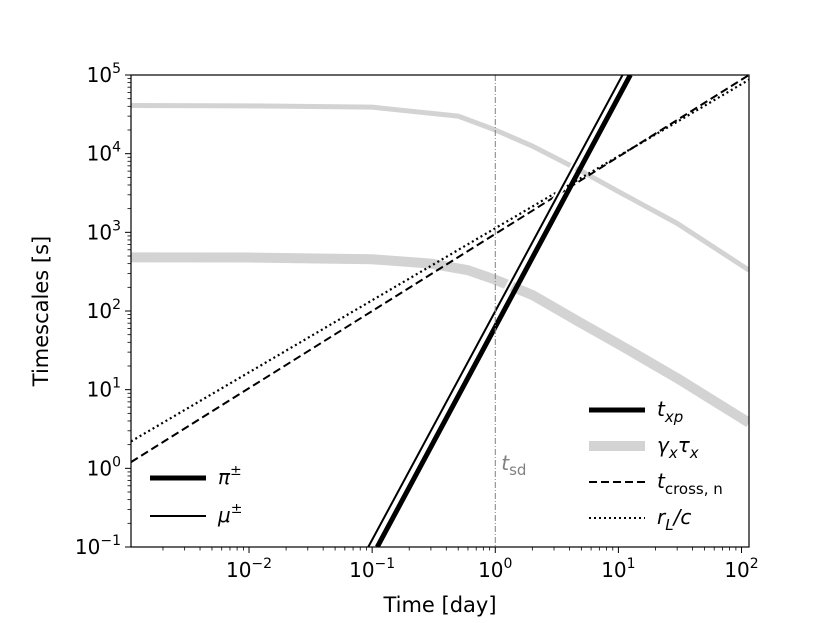  Describe the element at coordinates (678, 447) in the screenshot. I see `legend-label: γxτx` at that location.